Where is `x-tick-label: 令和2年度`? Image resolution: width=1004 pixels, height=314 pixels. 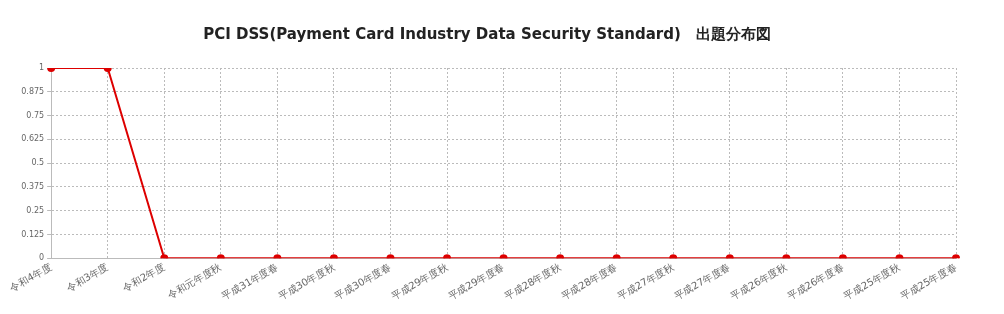
x-tick-label: 令和2年度 is located at coordinates (143, 277).